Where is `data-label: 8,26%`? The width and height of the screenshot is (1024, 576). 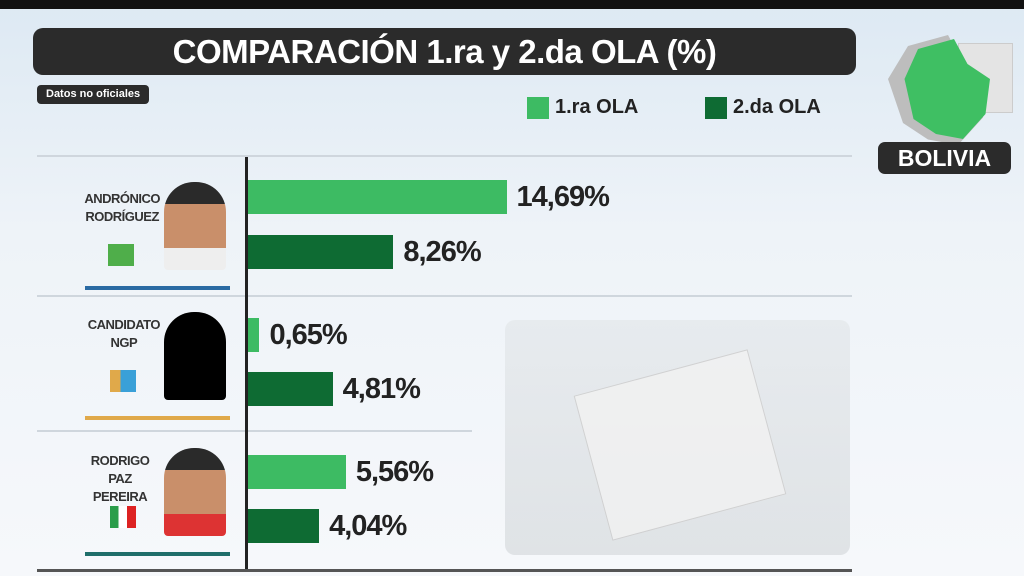 data-label: 8,26% is located at coordinates (442, 252).